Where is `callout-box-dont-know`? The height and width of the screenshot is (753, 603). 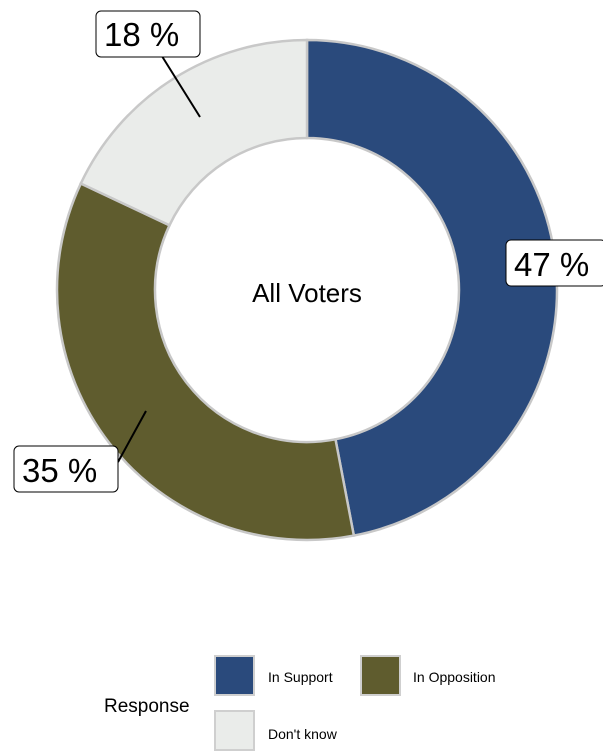
callout-box-dont-know is located at coordinates (148, 34).